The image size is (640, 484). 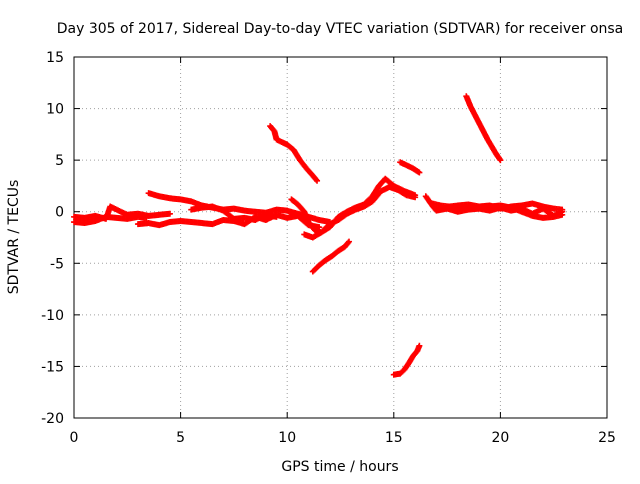 I want to click on series-arc-c2, so click(x=234, y=213).